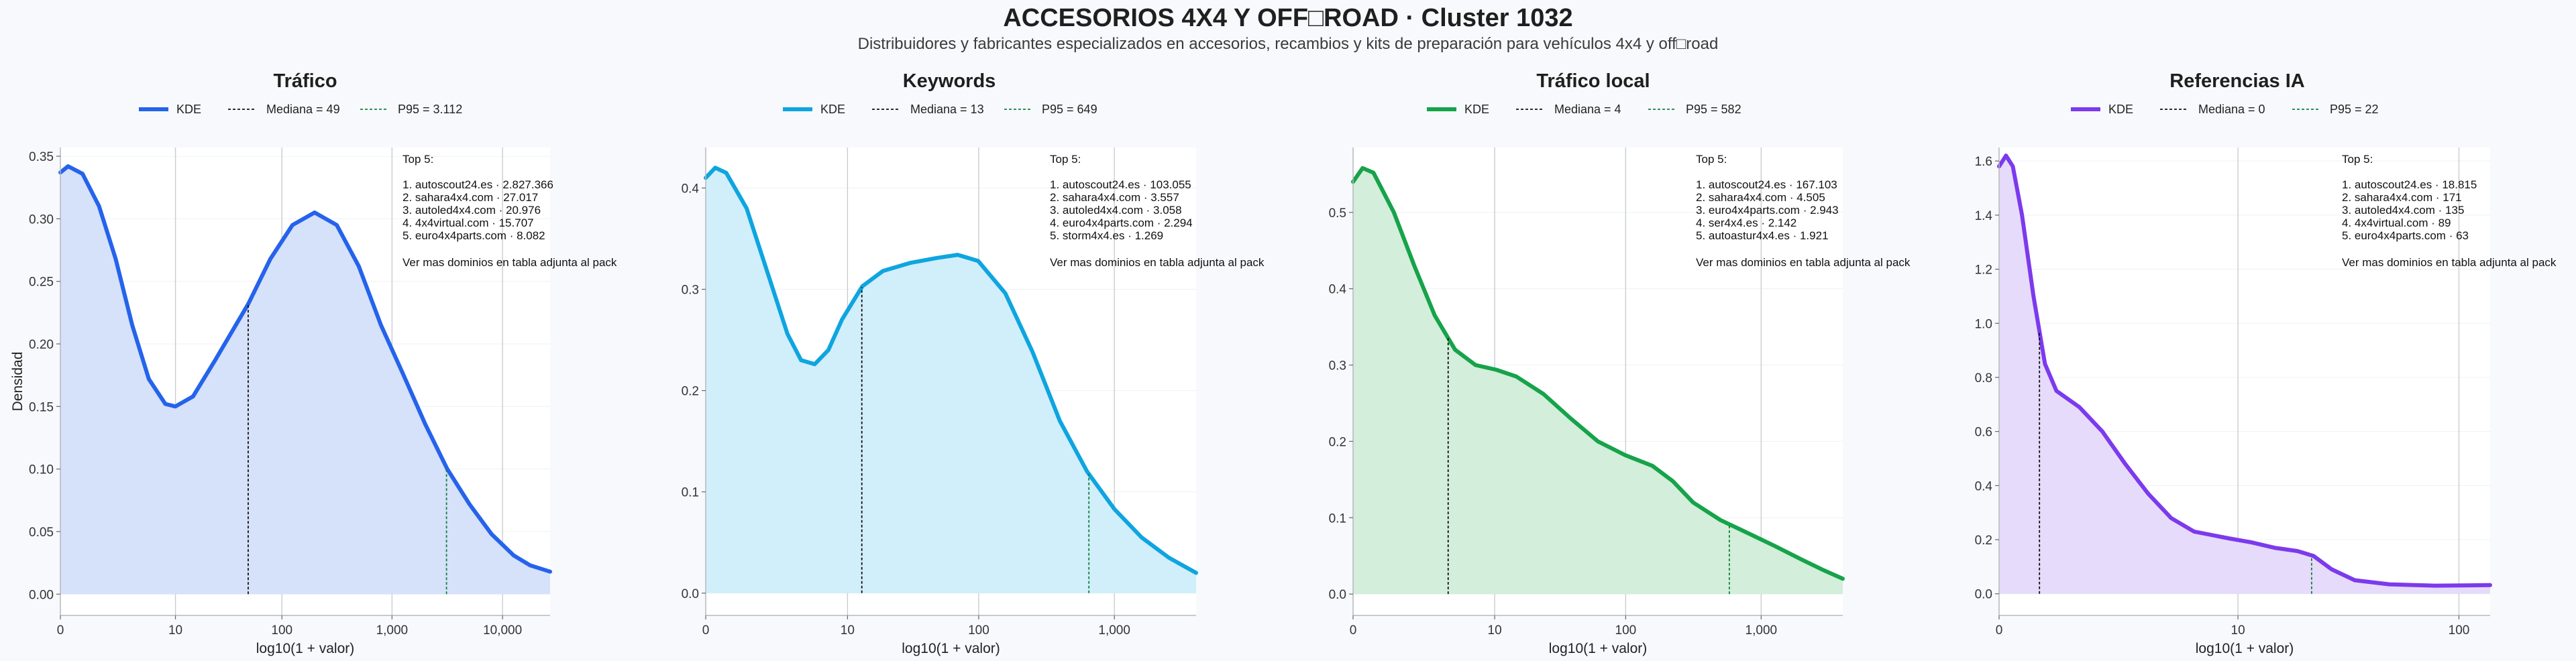  Describe the element at coordinates (1120, 184) in the screenshot. I see `annotation-item: 1. autoscout24.es · 103.055` at that location.